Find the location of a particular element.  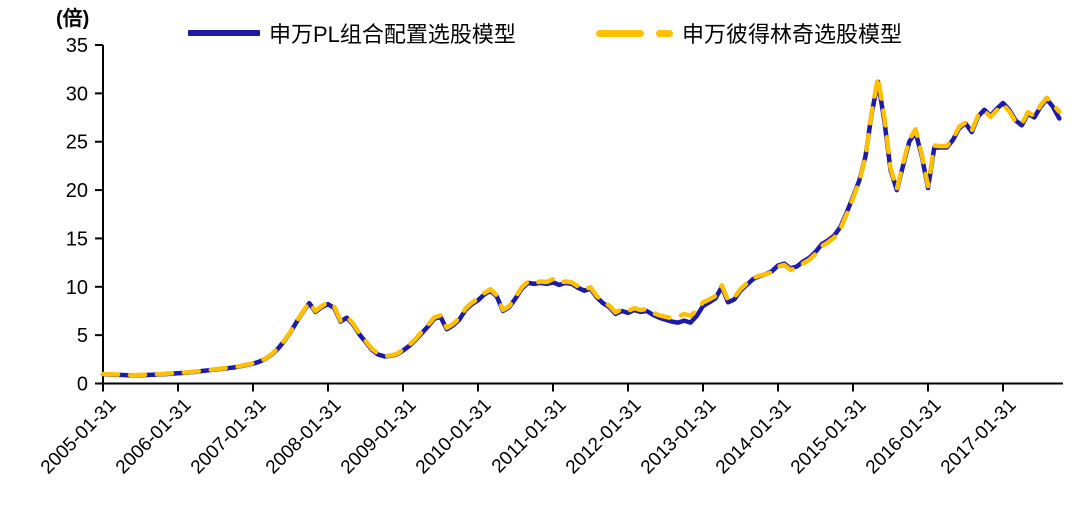

y-tick-label: 5 is located at coordinates (82, 336).